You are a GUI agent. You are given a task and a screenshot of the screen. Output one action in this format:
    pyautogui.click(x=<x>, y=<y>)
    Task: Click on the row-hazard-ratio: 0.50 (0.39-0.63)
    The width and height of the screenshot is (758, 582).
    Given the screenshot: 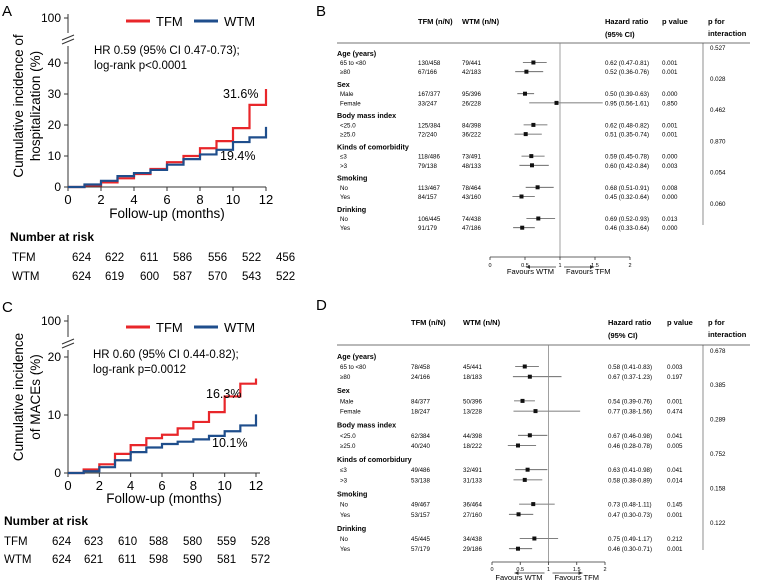 What is the action you would take?
    pyautogui.click(x=627, y=94)
    